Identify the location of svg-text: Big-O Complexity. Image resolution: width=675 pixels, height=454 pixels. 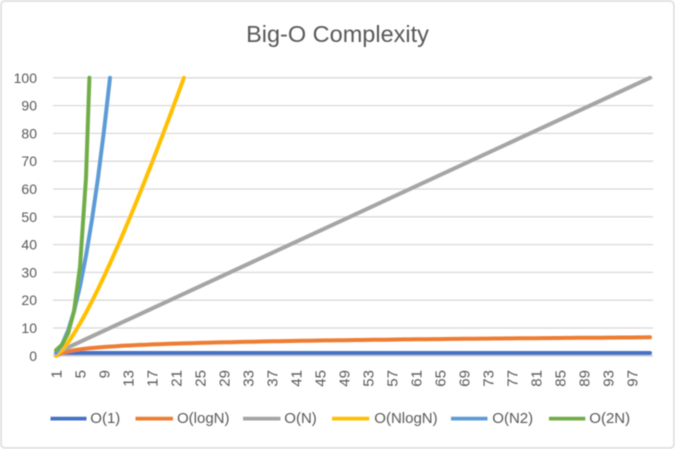
(337, 34).